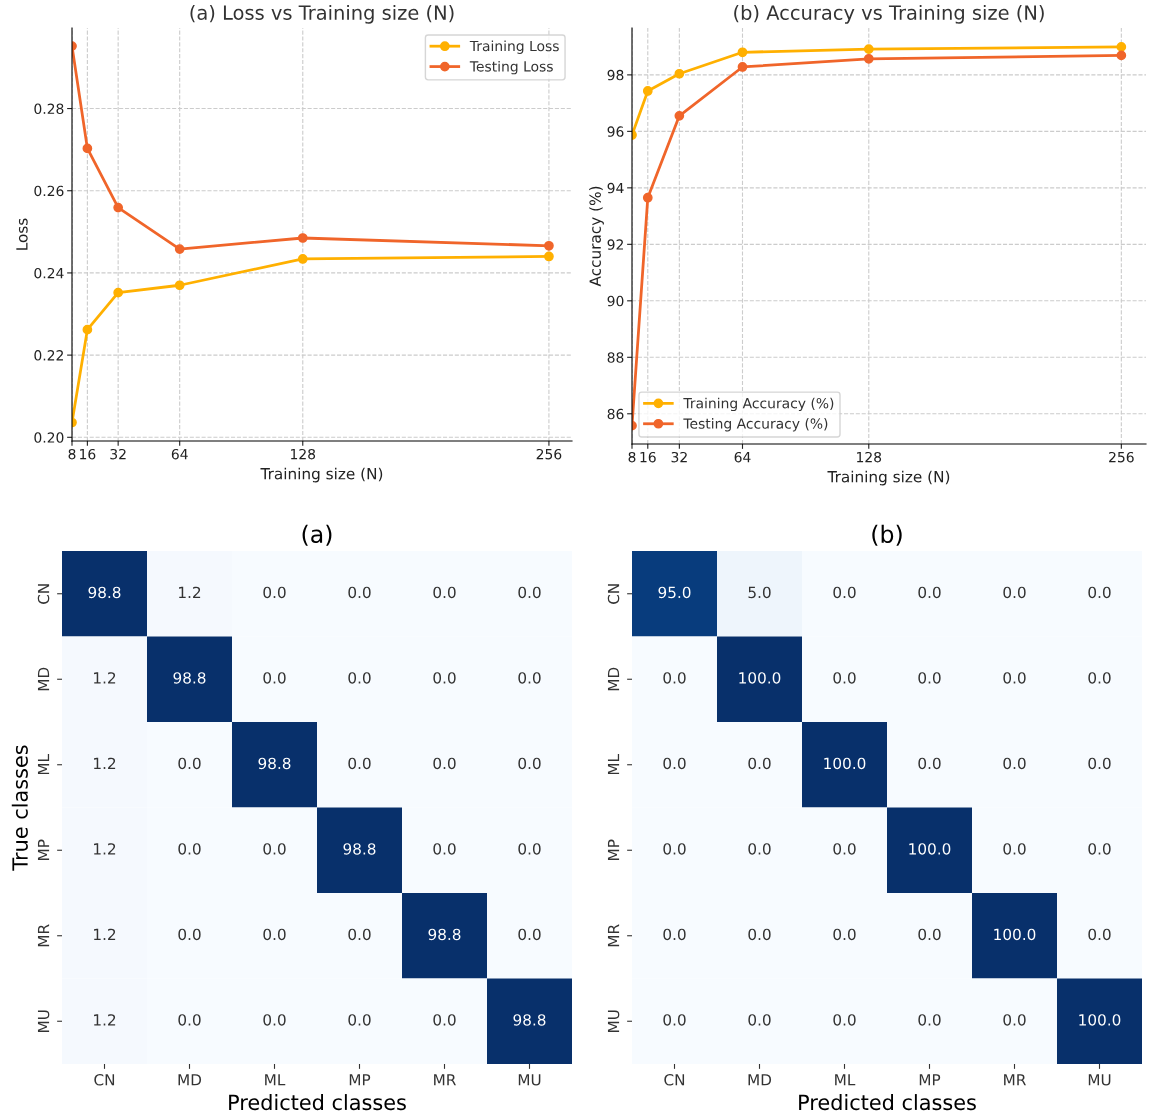  I want to click on x-tick-label: 64, so click(179, 454).